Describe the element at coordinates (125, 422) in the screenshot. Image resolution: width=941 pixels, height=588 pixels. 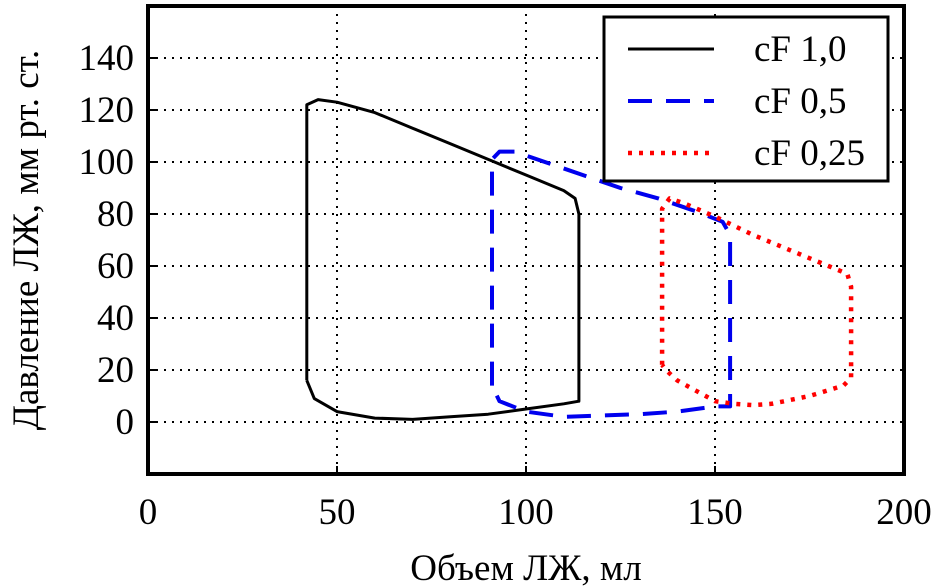
I see `y-tick-label: 0` at that location.